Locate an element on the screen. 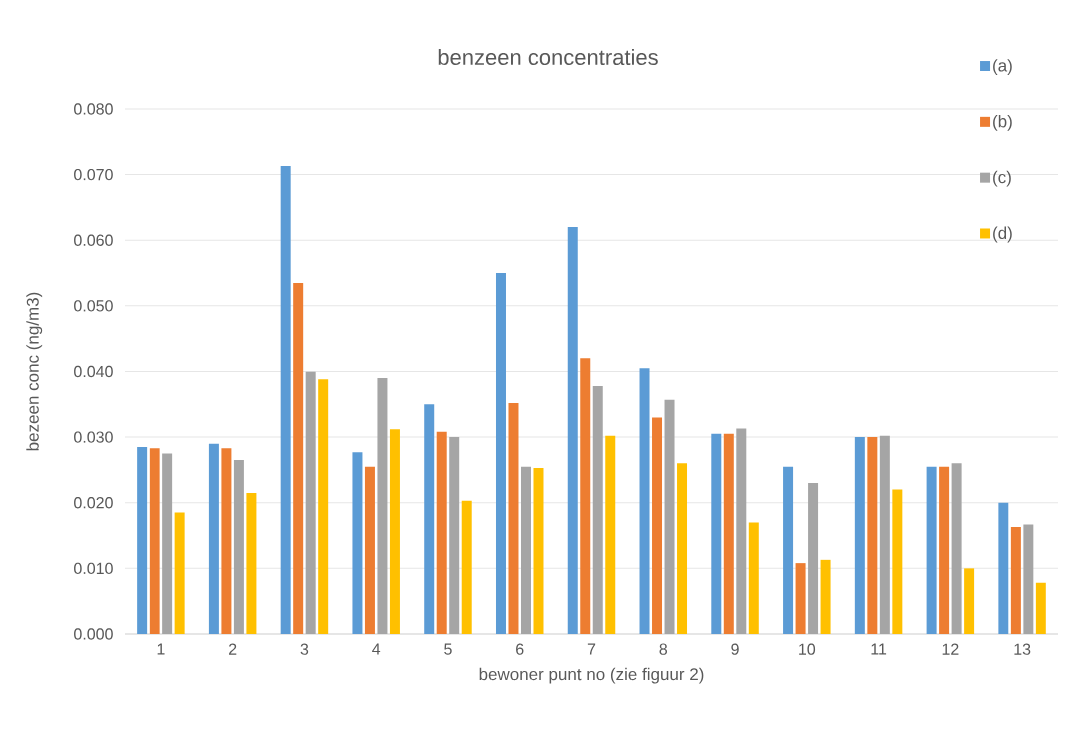 Image resolution: width=1075 pixels, height=733 pixels. x-tick-label: 10 is located at coordinates (807, 649).